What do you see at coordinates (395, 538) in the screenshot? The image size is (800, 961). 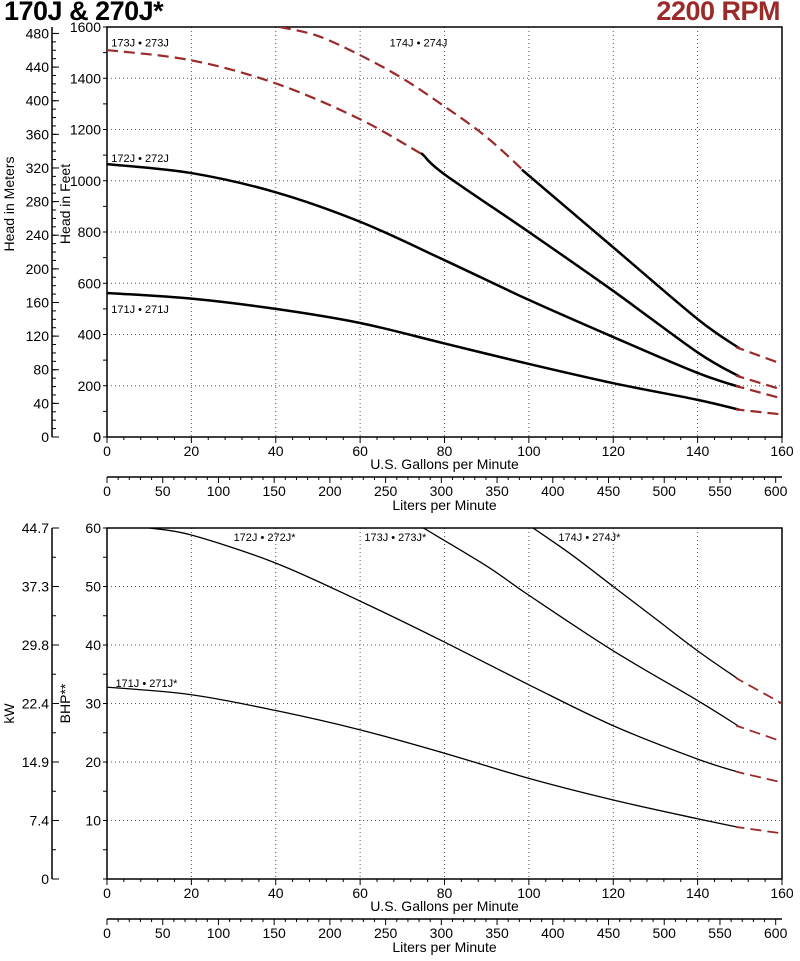 I see `series-label-3: 173J • 273J*` at bounding box center [395, 538].